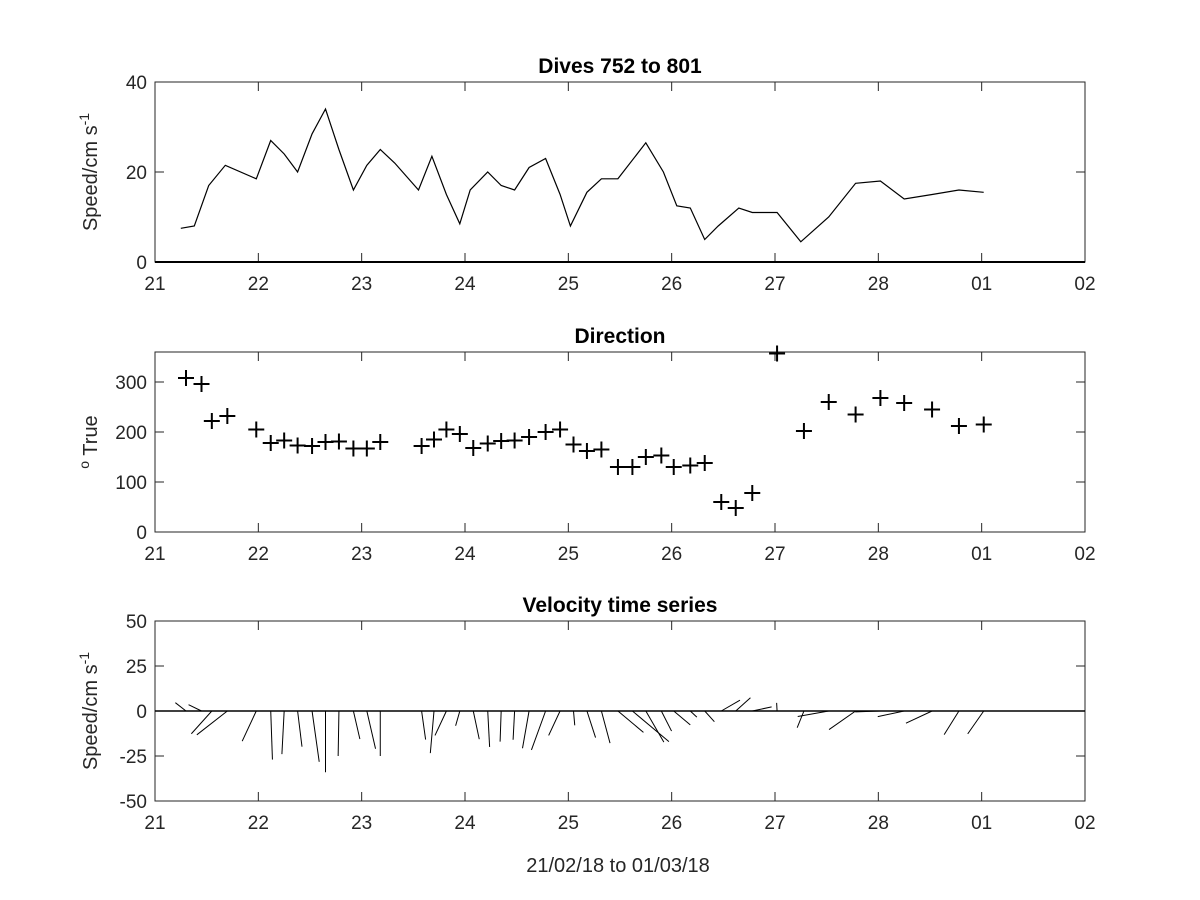 This screenshot has height=900, width=1200. Describe the element at coordinates (141, 712) in the screenshot. I see `velocity-y-tick-label: 0` at that location.